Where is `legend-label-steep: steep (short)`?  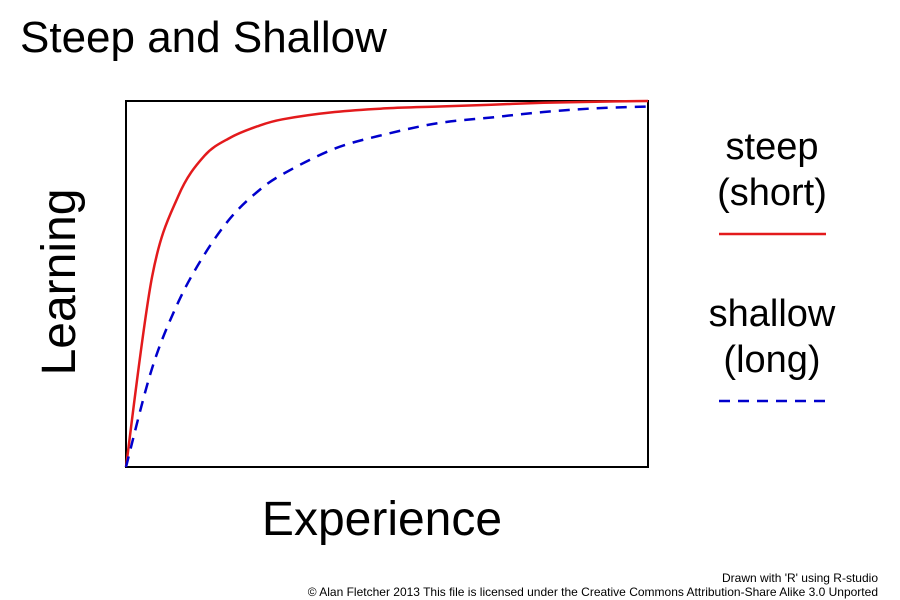 legend-label-steep: steep (short) is located at coordinates (772, 170).